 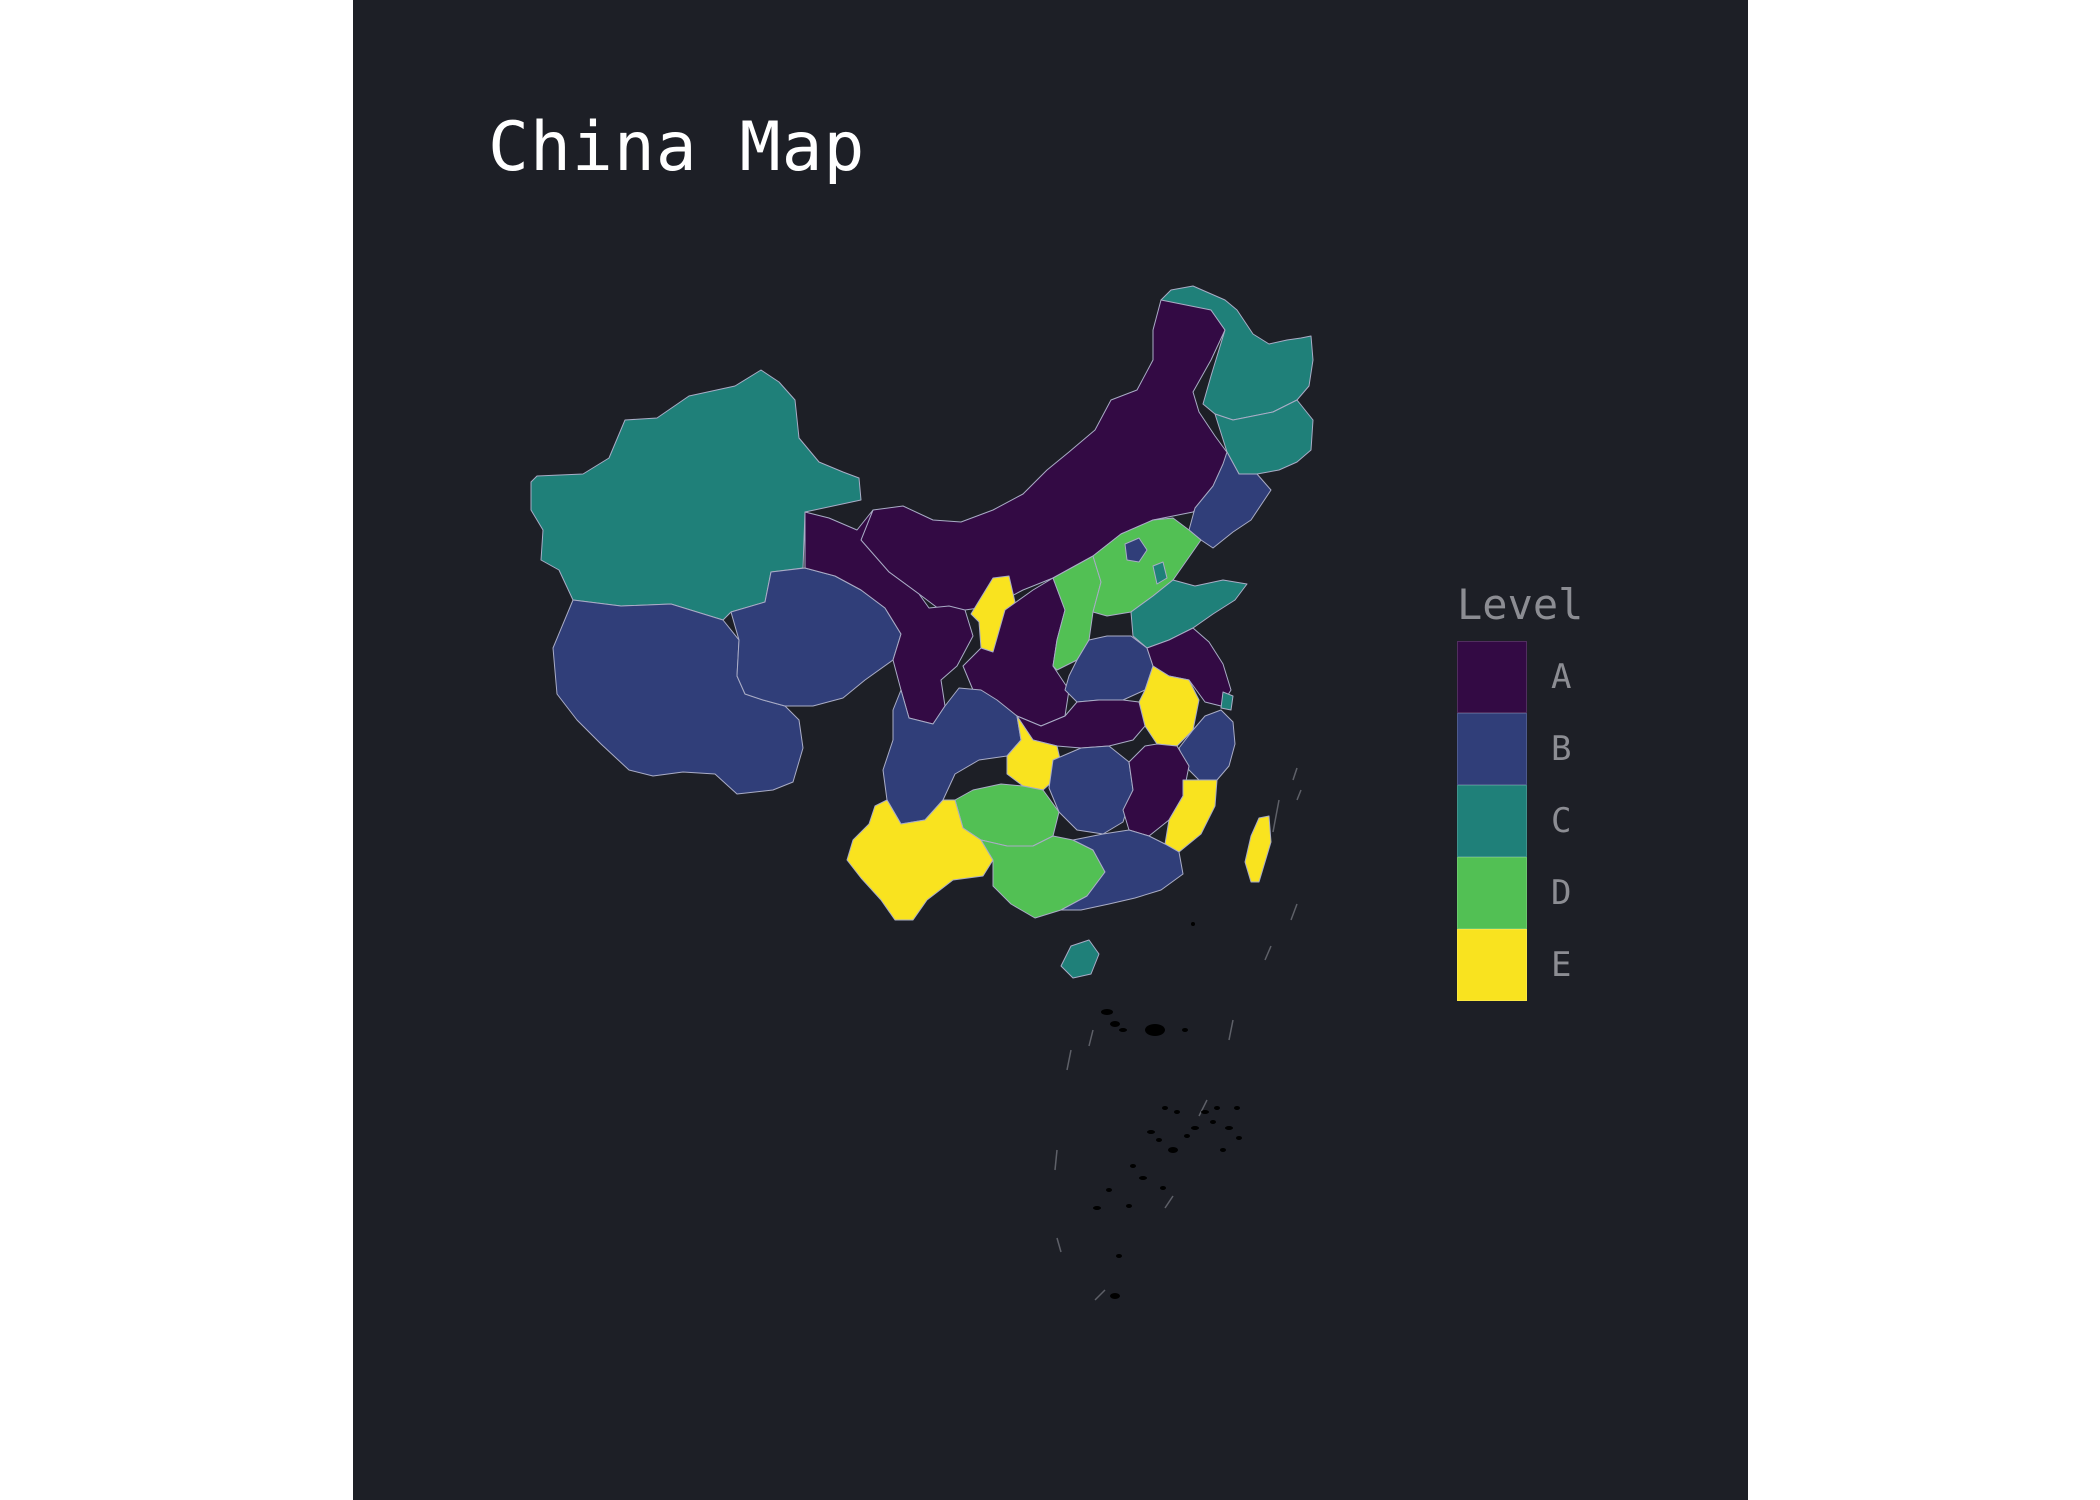 What do you see at coordinates (1136, 550) in the screenshot?
I see `province-beijing` at bounding box center [1136, 550].